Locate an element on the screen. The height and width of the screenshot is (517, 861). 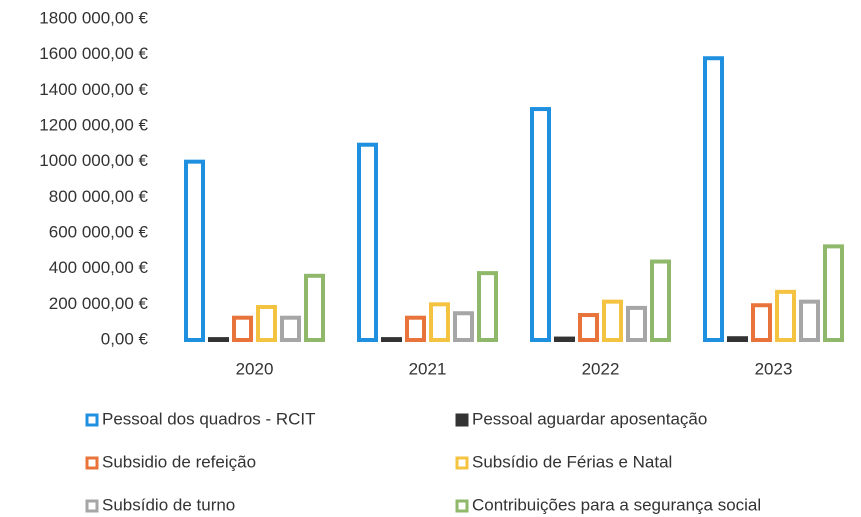
x-tick-label: 2023 is located at coordinates (774, 368).